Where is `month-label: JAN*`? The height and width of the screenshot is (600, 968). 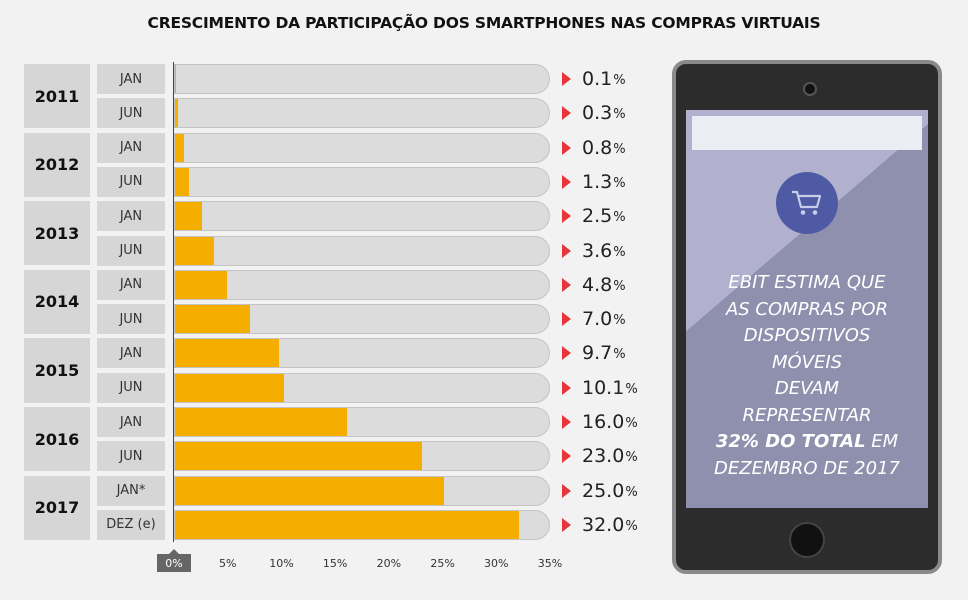 month-label: JAN* is located at coordinates (131, 490).